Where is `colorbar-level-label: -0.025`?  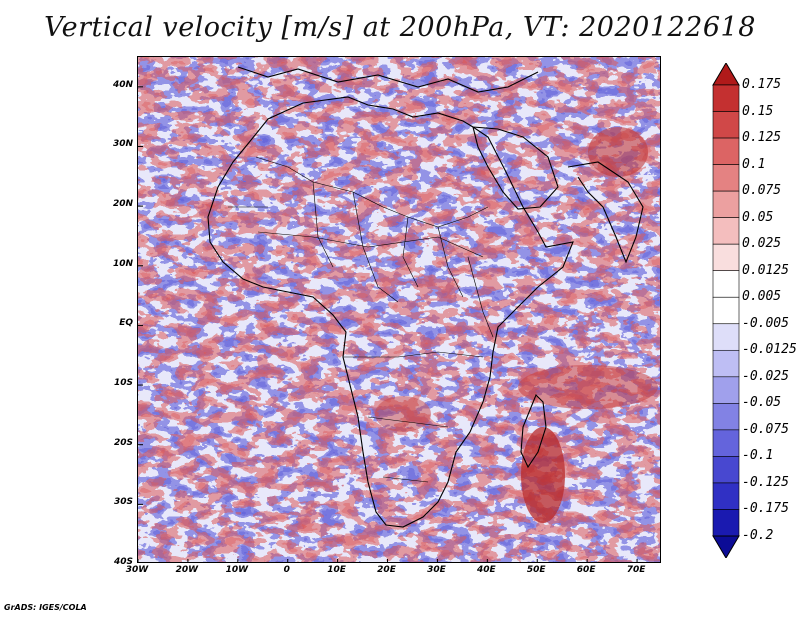
colorbar-level-label: -0.025 is located at coordinates (765, 376).